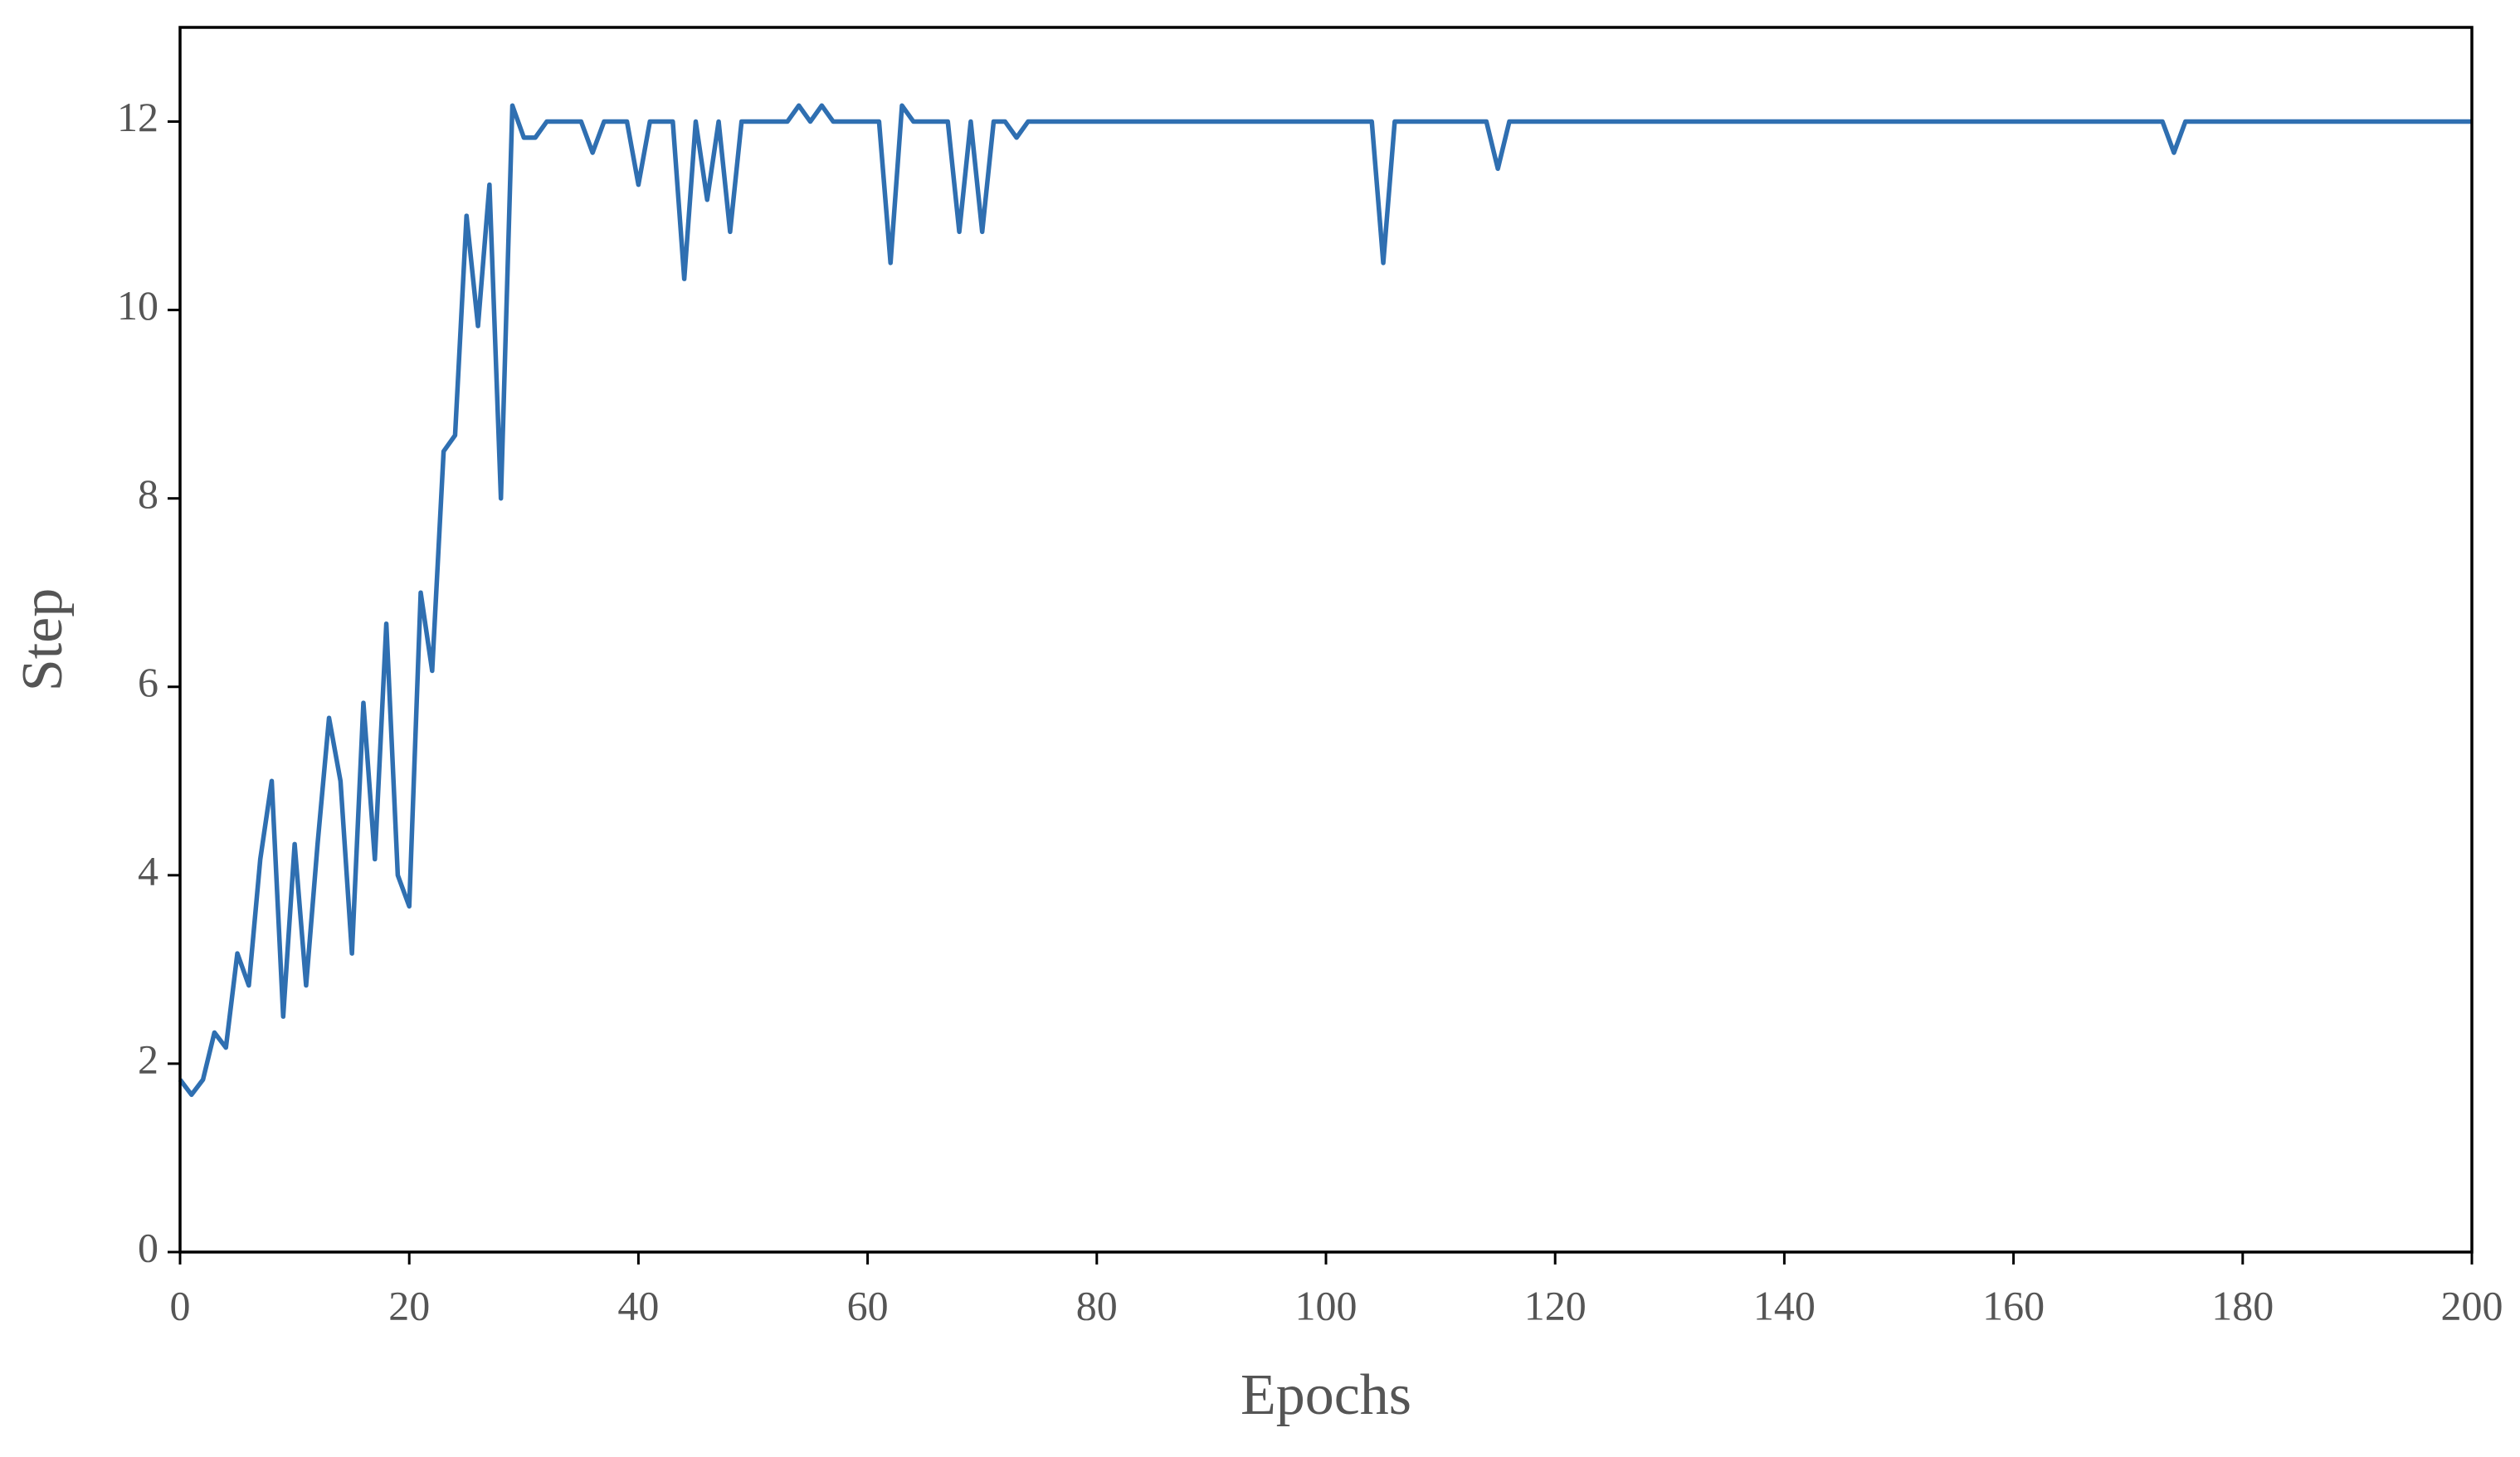  What do you see at coordinates (1555, 1305) in the screenshot?
I see `x-tick-label: 120` at bounding box center [1555, 1305].